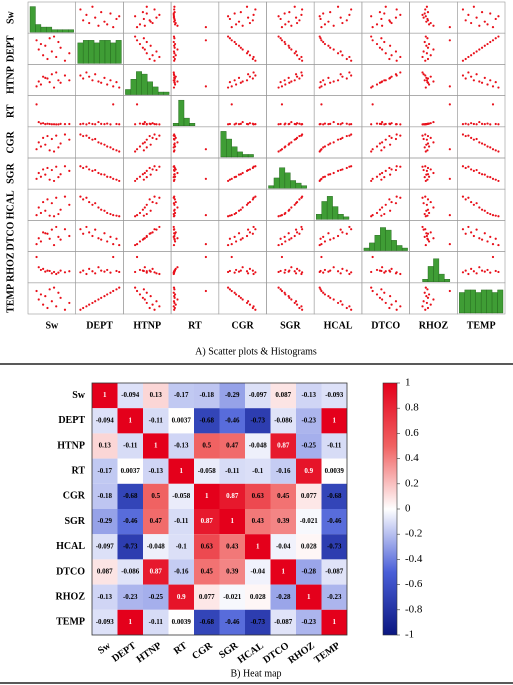 The width and height of the screenshot is (513, 685). I want to click on cell-label: 0.39, so click(232, 572).